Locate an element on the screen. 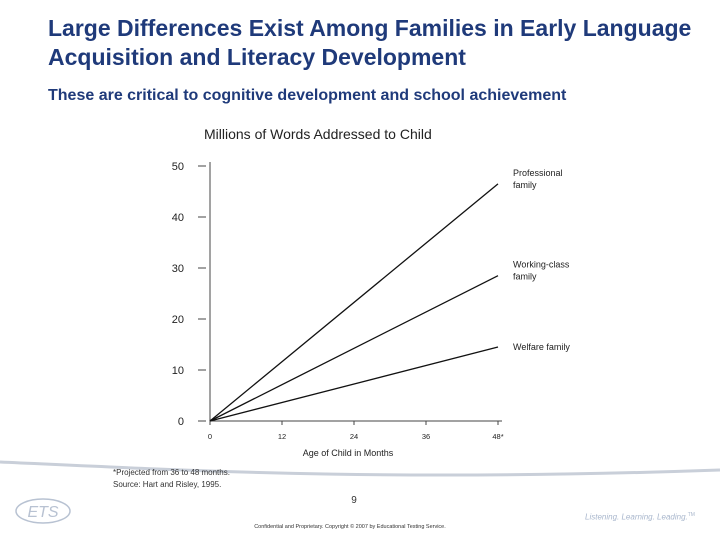 This screenshot has width=720, height=545. decorative-swoosh is located at coordinates (360, 468).